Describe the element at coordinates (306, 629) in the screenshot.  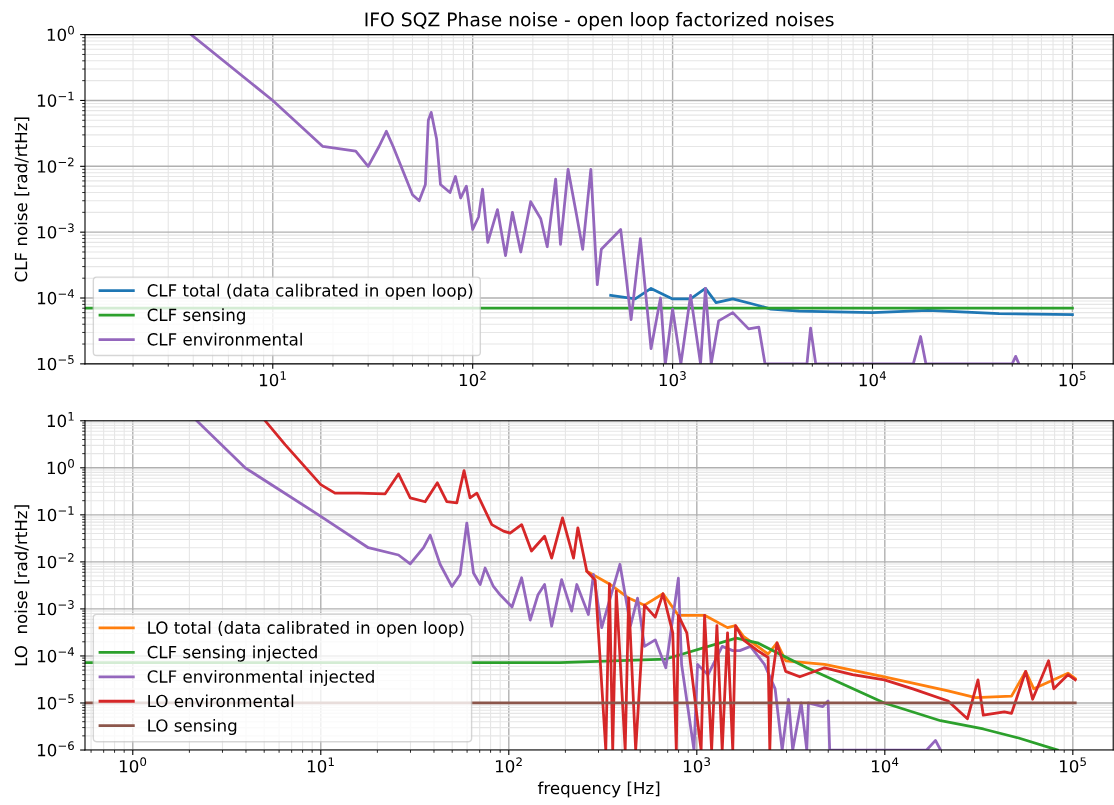
I see `legend-label: LO total (data calibrated in open loop)` at that location.